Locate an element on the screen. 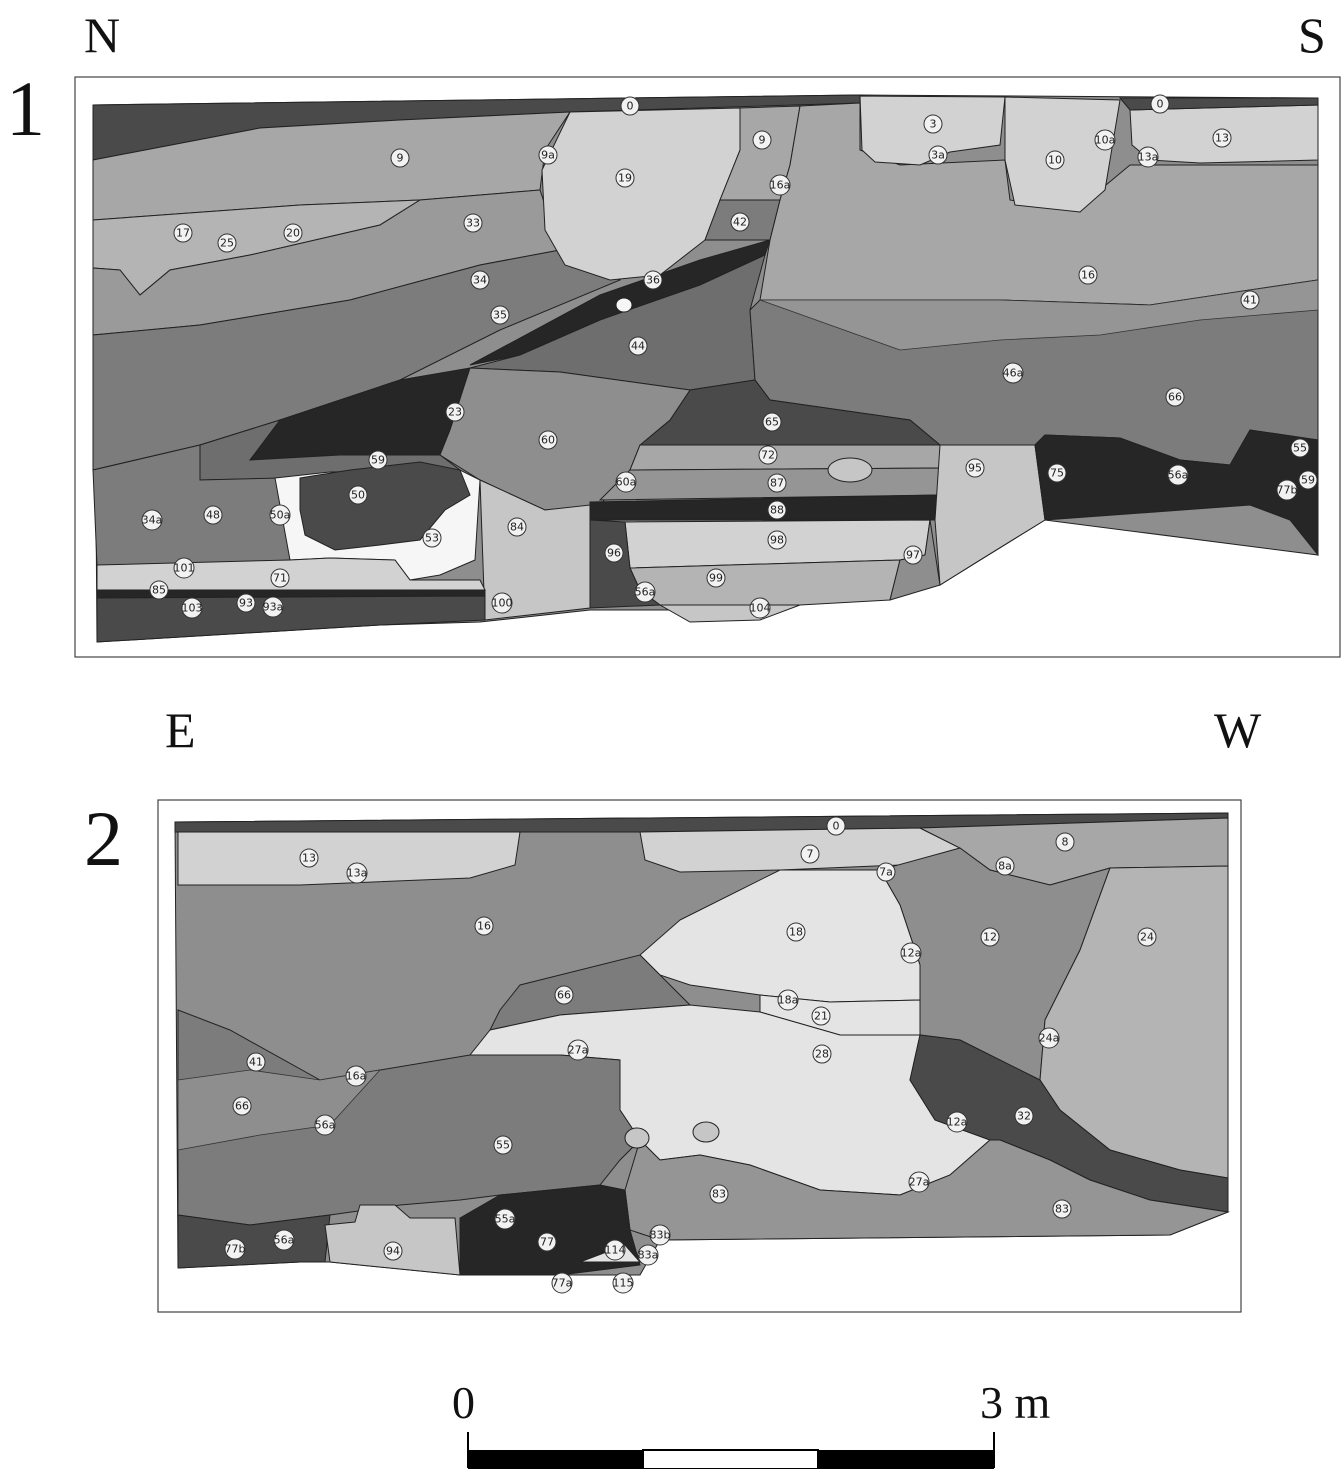  section-2-layer-marker: 21 is located at coordinates (821, 1016).